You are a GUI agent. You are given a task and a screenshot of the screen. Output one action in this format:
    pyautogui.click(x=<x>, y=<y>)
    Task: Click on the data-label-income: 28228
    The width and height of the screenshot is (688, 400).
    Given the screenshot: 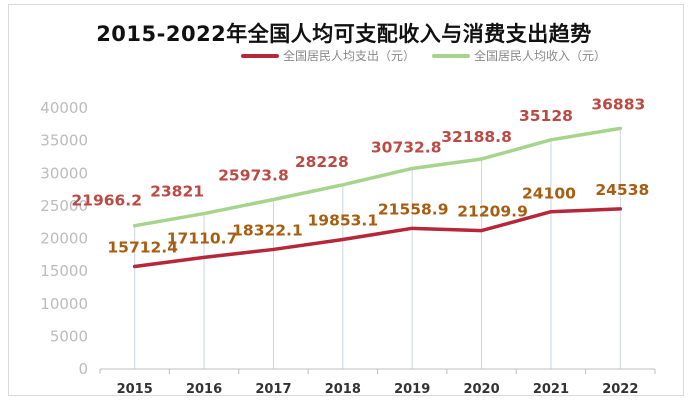 What is the action you would take?
    pyautogui.click(x=322, y=162)
    